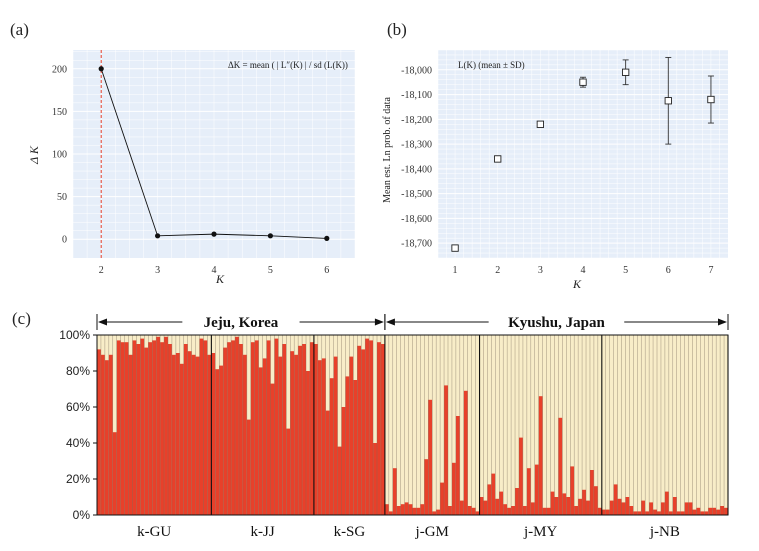 The image size is (759, 551). What do you see at coordinates (583, 270) in the screenshot?
I see `panel-b-xtick-label: 4` at bounding box center [583, 270].